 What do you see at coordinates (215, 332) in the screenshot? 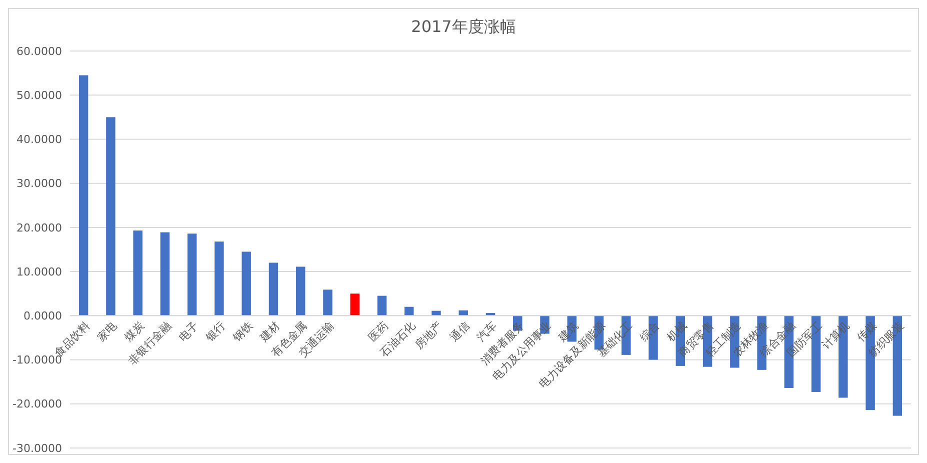
I see `x-tick-label: 银行` at bounding box center [215, 332].